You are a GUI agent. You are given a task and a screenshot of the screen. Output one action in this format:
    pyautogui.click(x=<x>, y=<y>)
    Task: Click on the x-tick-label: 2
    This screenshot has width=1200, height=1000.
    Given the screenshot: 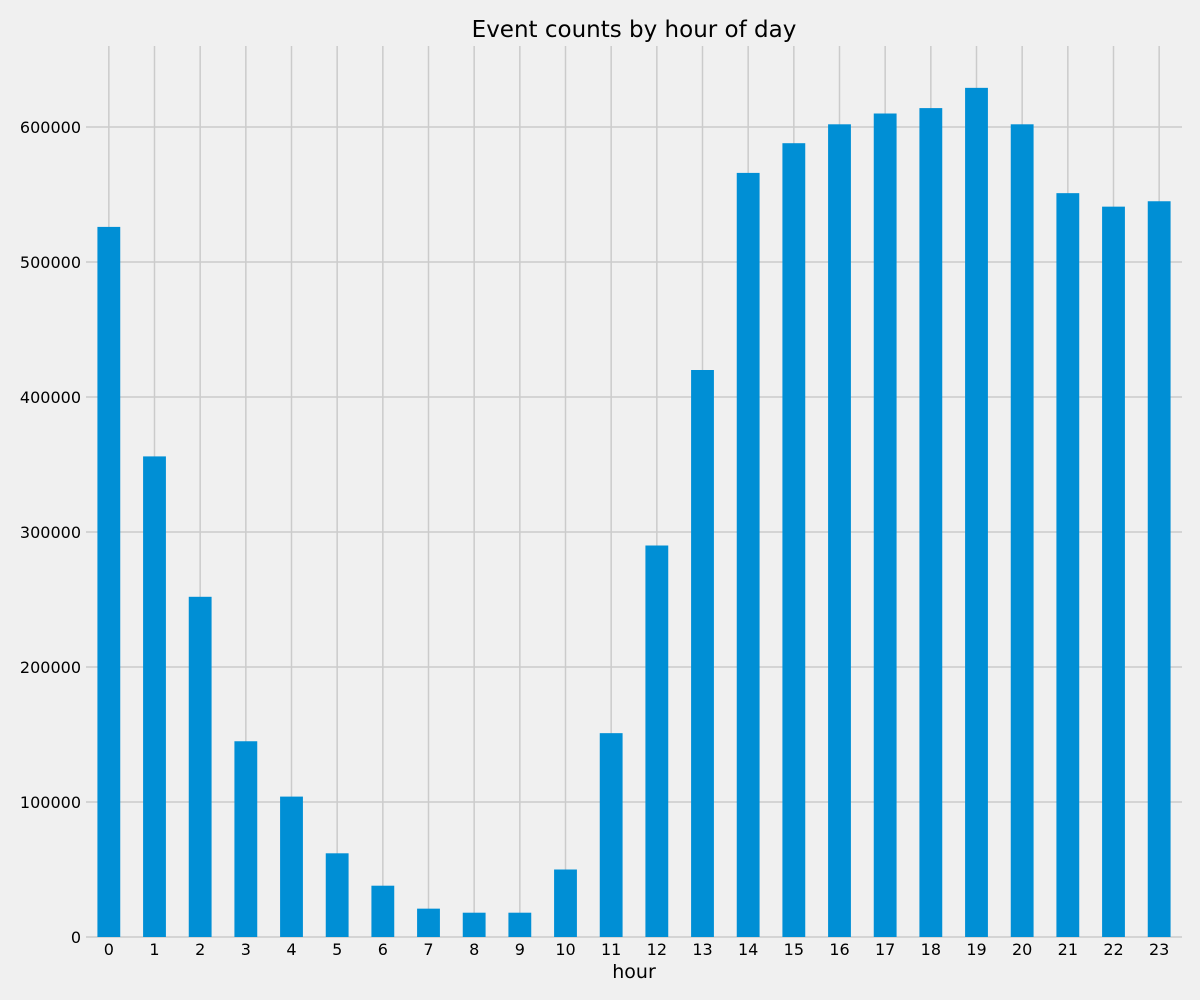 What is the action you would take?
    pyautogui.click(x=200, y=949)
    